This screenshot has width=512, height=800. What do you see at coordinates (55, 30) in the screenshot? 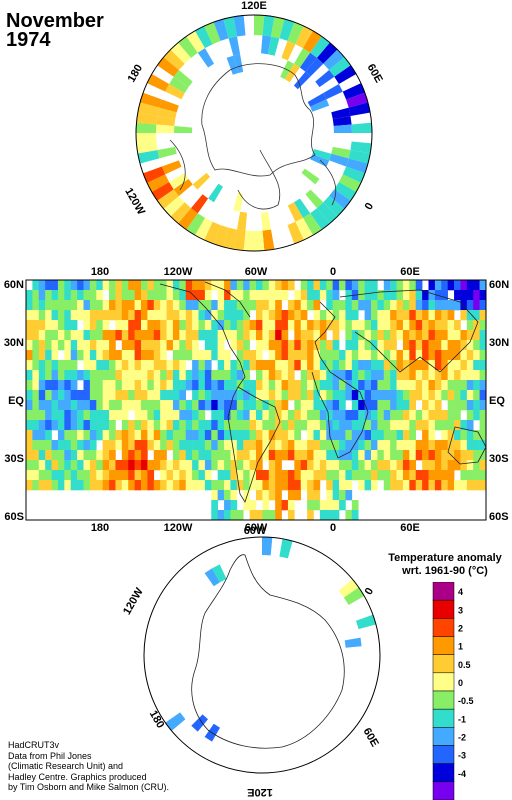
I see `map-title: November 1974` at bounding box center [55, 30].